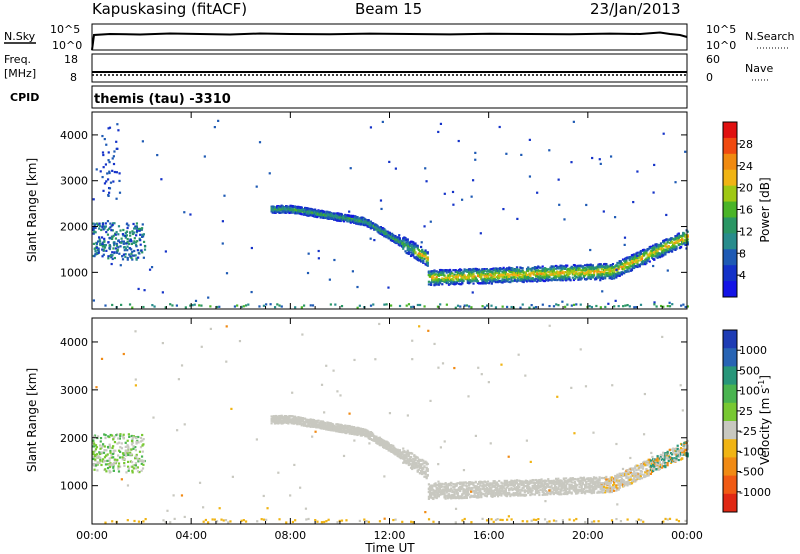 The height and width of the screenshot is (554, 800). Describe the element at coordinates (162, 99) in the screenshot. I see `cpid-value: themis (tau) -3310` at that location.